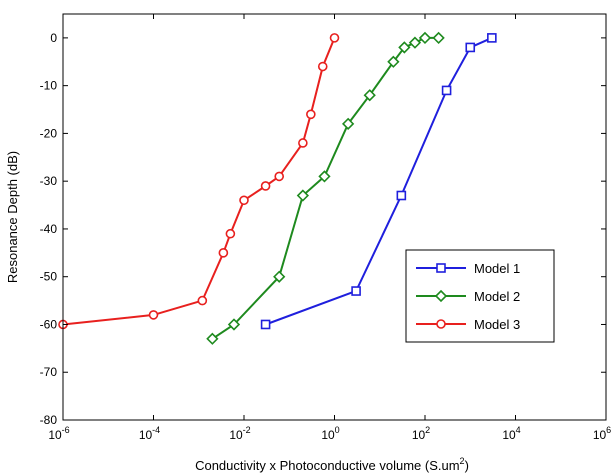  I want to click on x-tick-label: 10⁶, so click(602, 433).